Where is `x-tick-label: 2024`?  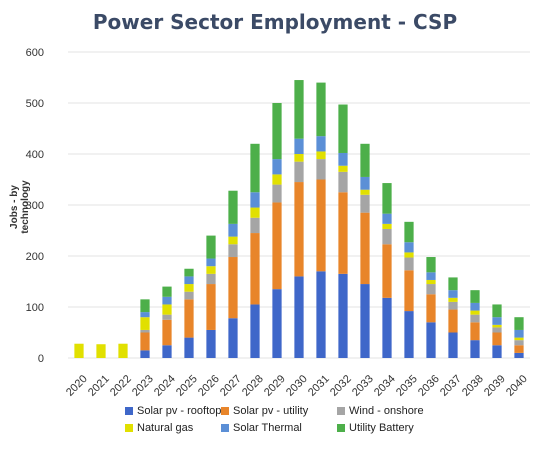
x-tick-label: 2024 is located at coordinates (165, 386).